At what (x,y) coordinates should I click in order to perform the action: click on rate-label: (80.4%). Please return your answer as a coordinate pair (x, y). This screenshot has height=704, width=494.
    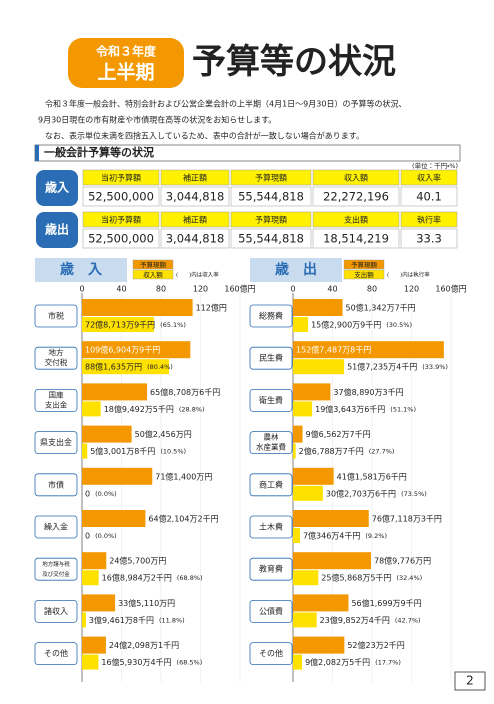
    Looking at the image, I should click on (160, 367).